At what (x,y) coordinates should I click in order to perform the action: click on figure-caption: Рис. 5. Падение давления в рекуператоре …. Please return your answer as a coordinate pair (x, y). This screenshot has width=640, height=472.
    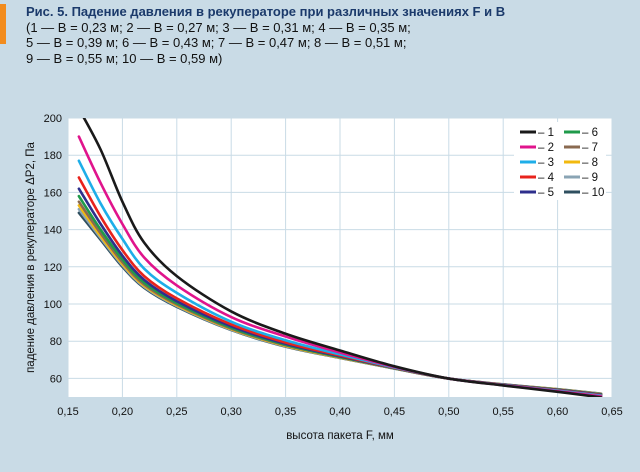
    Looking at the image, I should click on (329, 35).